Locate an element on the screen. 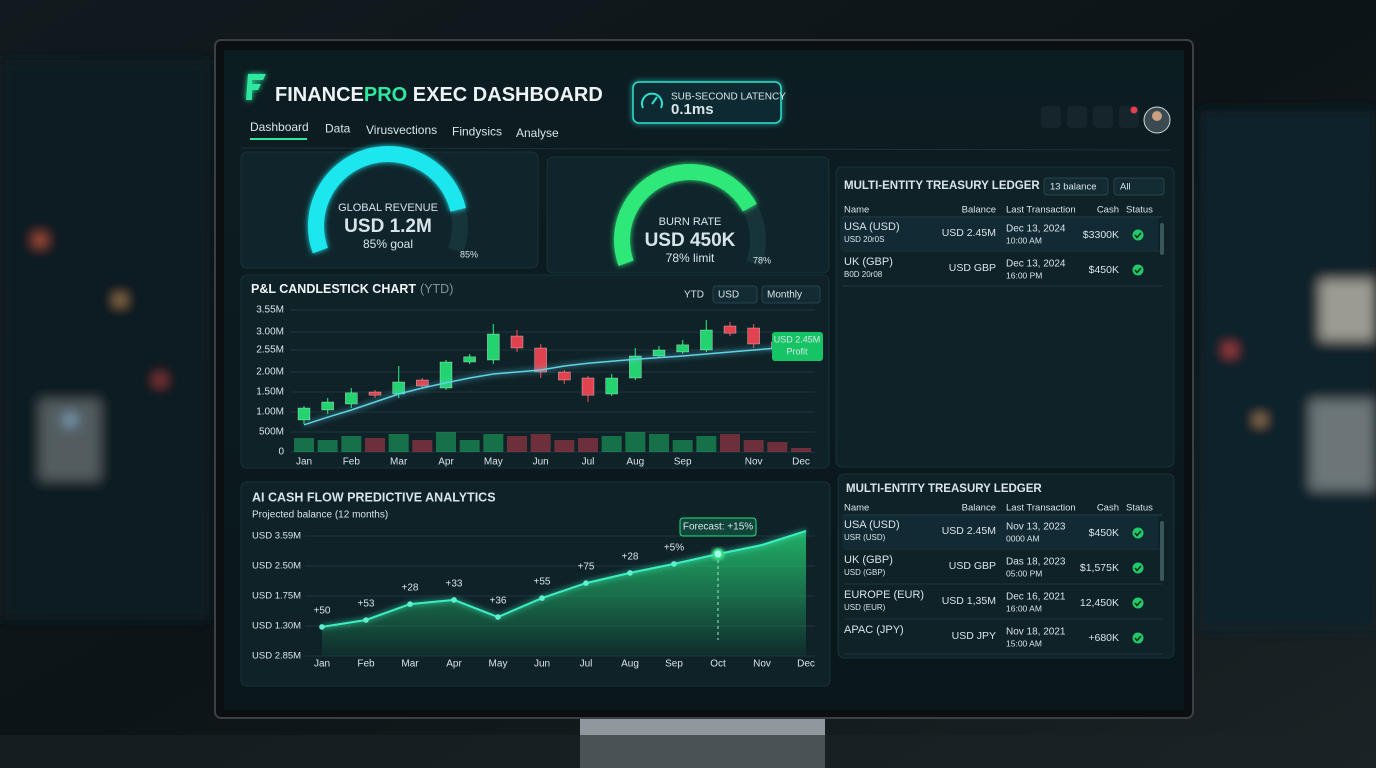  nav-tab: Analyse is located at coordinates (537, 133).